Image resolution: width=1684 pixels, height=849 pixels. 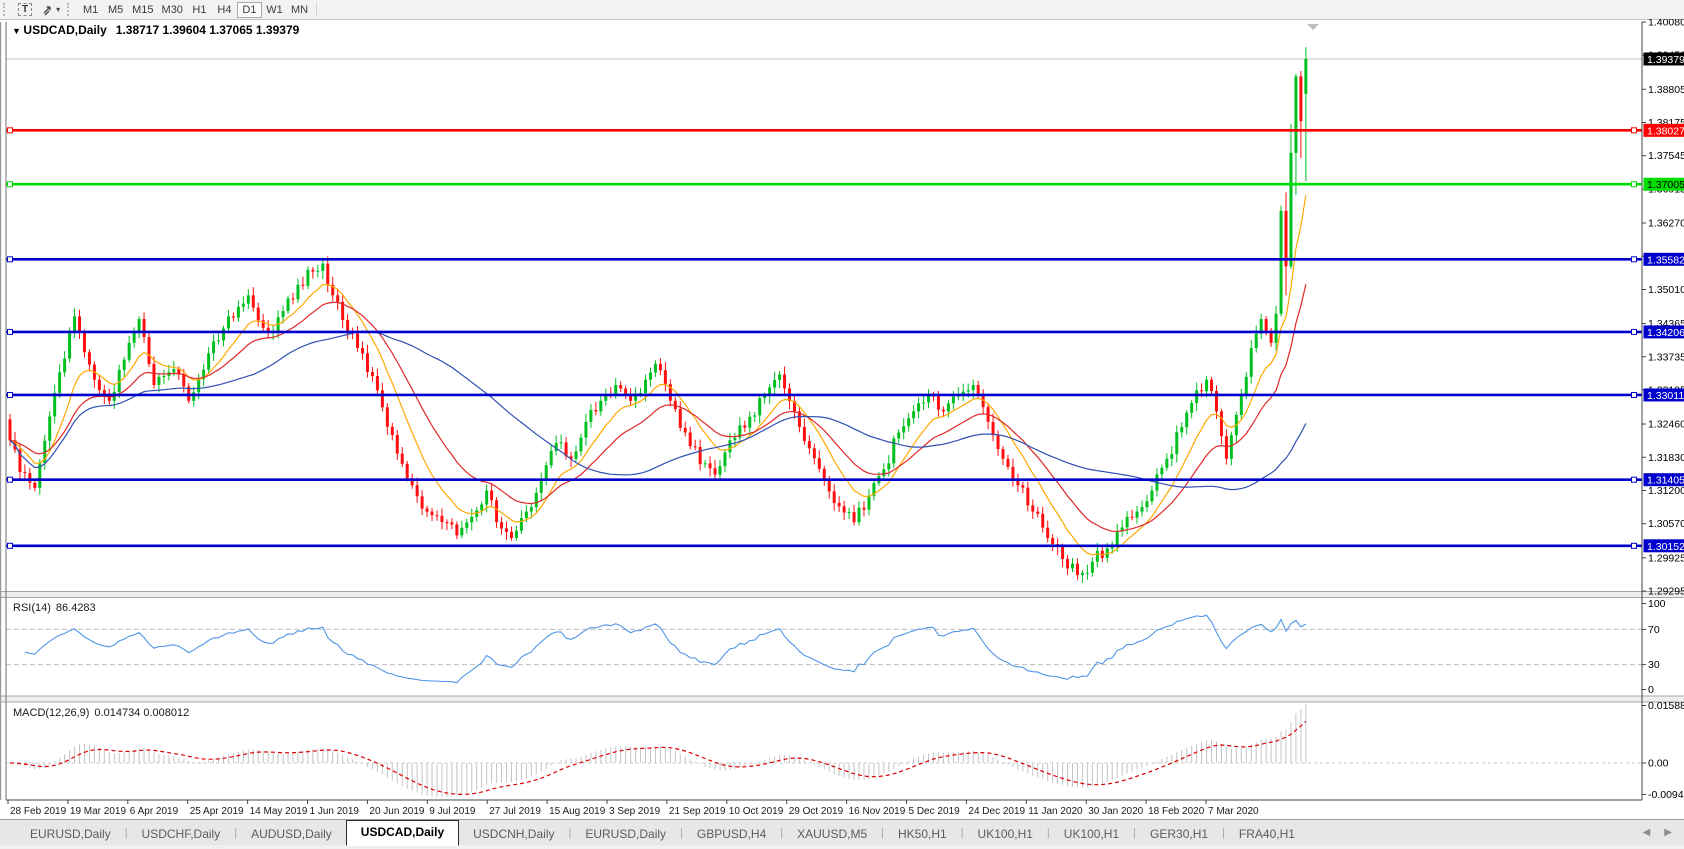 I want to click on arrows-tool-button: ▾, so click(x=50, y=10).